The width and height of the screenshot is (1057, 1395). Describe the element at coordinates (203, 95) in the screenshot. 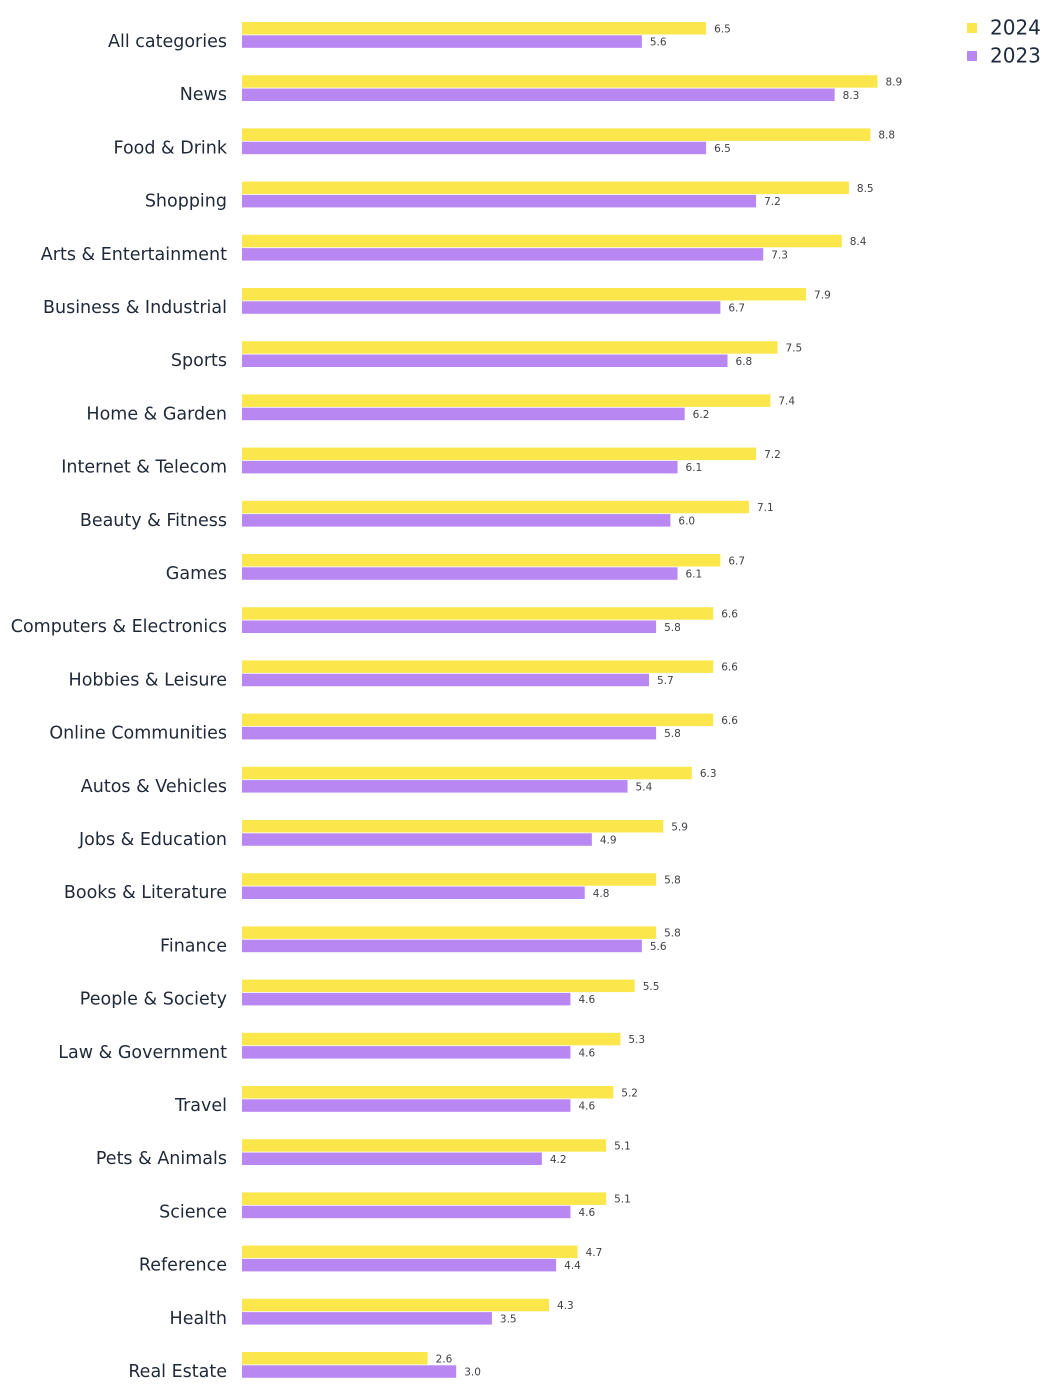

I see `category-label: News` at that location.